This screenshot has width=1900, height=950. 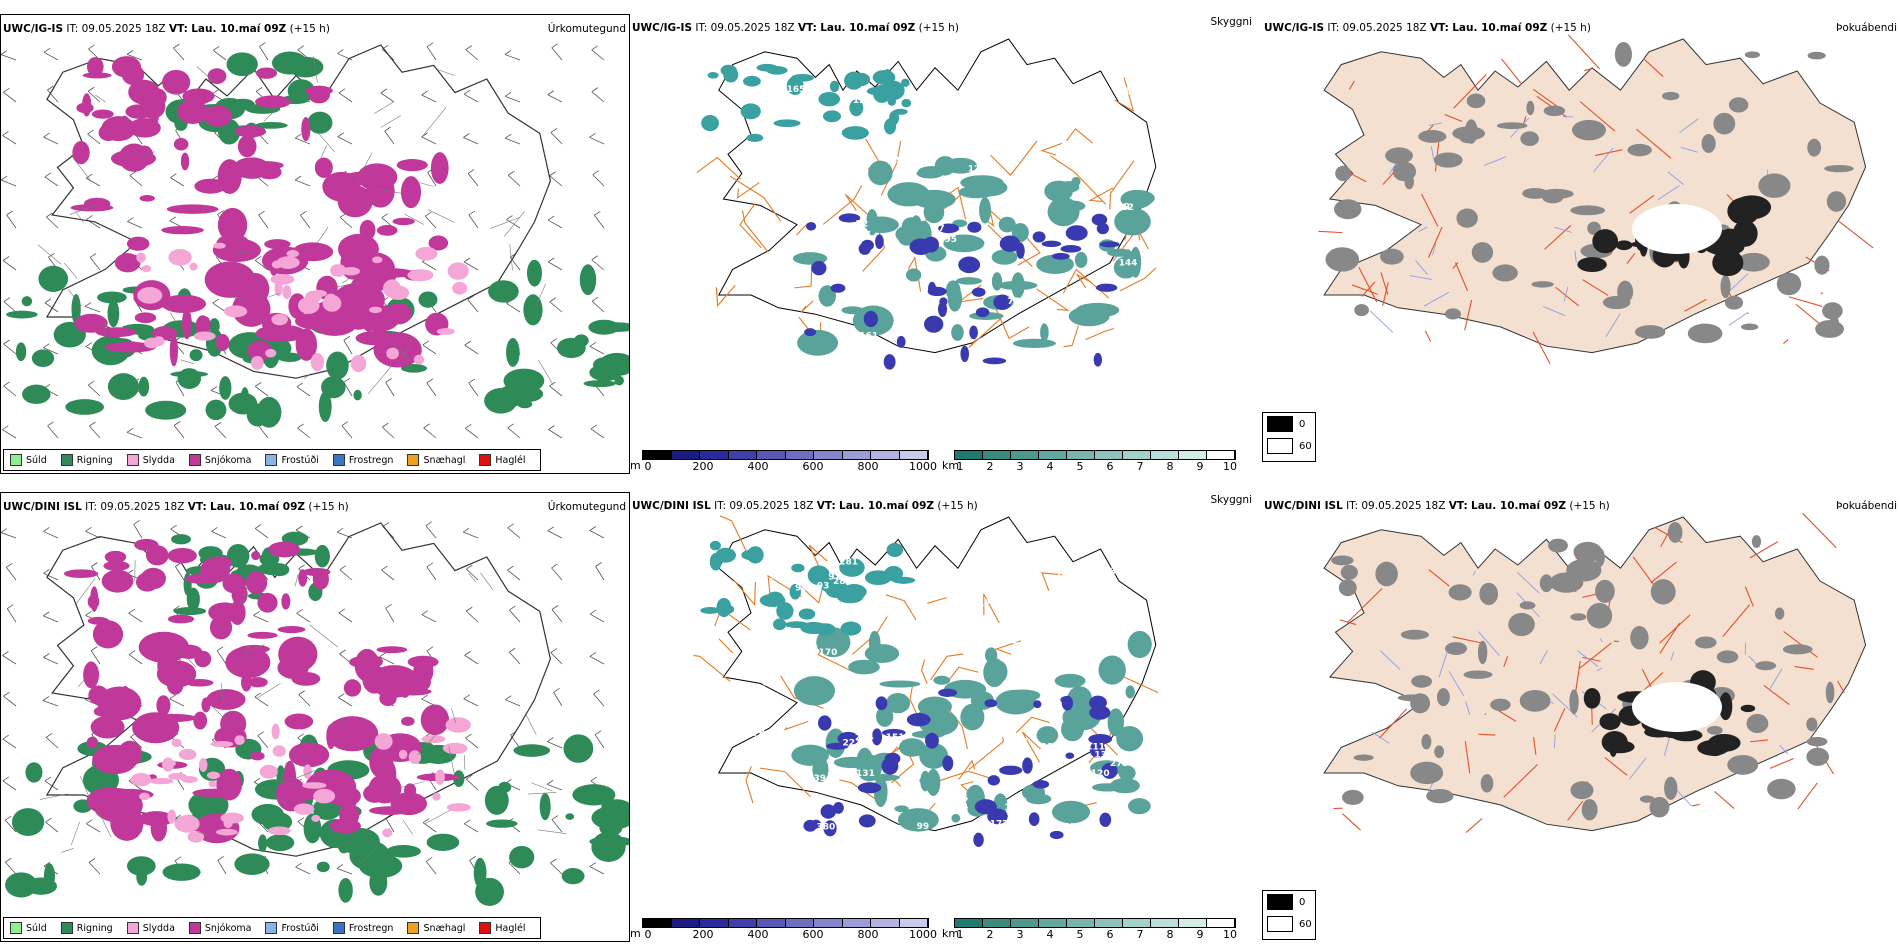 What do you see at coordinates (371, 928) in the screenshot?
I see `legend-label: Frostregn` at bounding box center [371, 928].